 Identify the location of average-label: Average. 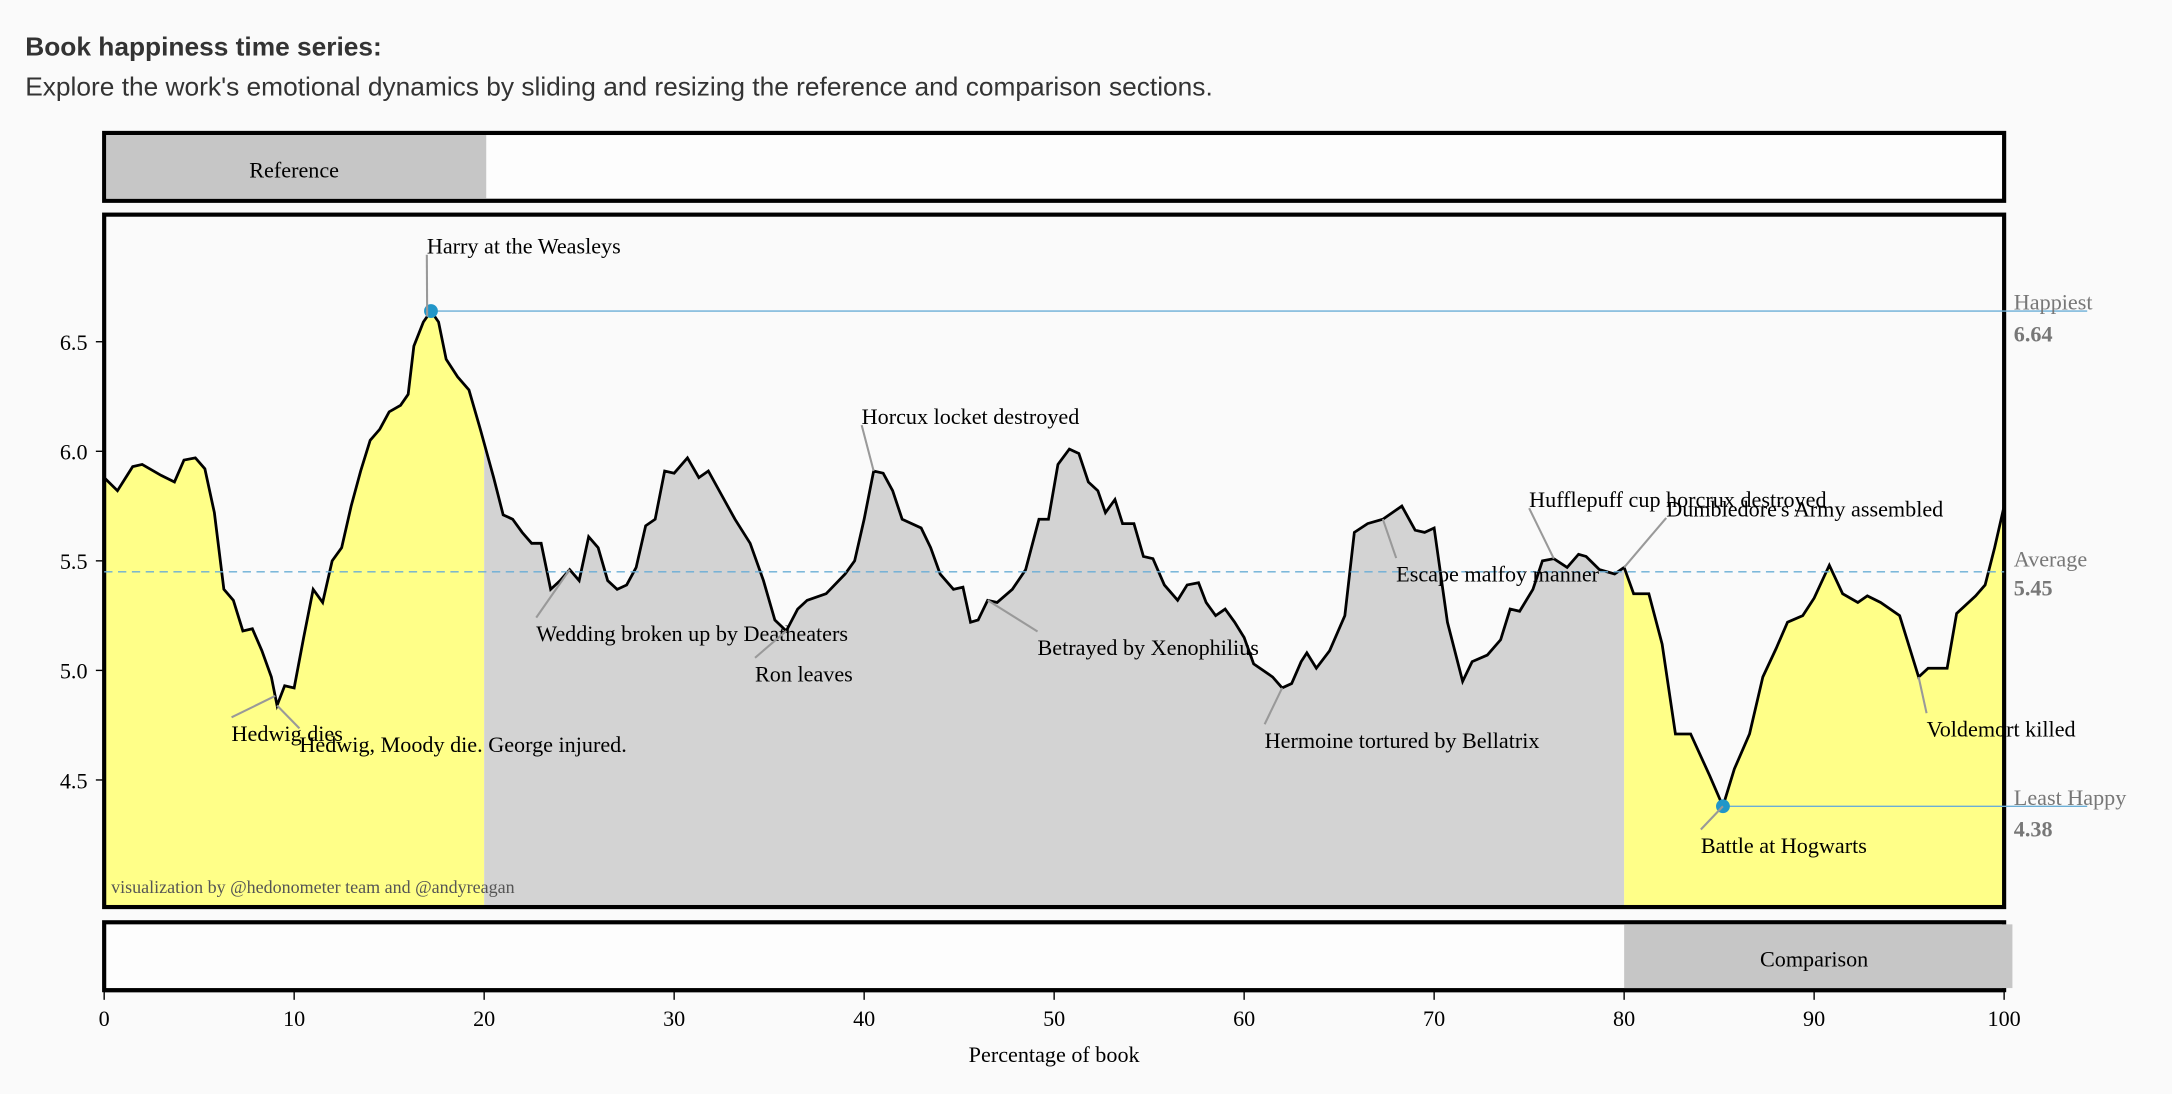
(2051, 558).